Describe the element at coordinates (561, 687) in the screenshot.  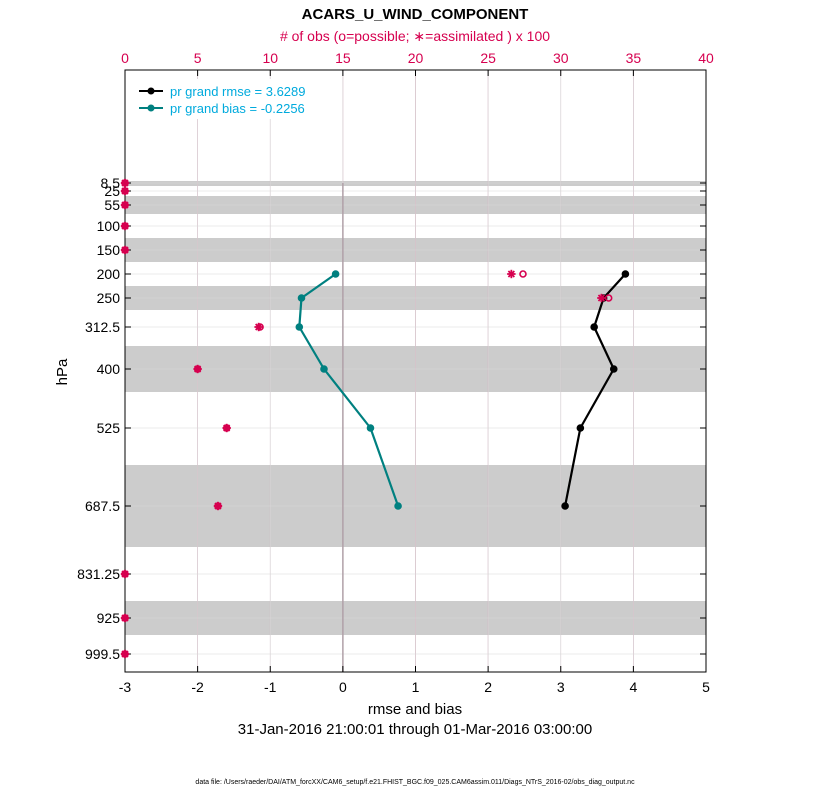
I see `bottom-tick-label-6: 3` at that location.